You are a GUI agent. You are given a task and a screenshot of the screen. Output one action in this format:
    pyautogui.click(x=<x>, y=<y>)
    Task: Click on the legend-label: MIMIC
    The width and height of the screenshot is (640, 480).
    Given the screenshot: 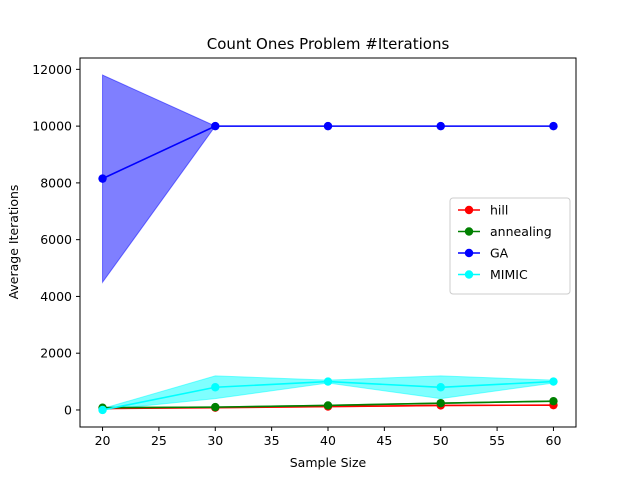 What is the action you would take?
    pyautogui.click(x=509, y=274)
    